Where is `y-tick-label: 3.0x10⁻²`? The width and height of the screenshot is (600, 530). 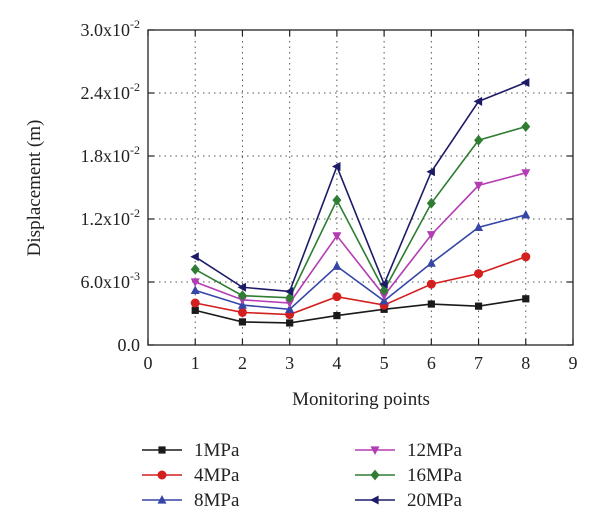
y-tick-label: 3.0x10⁻² is located at coordinates (111, 28).